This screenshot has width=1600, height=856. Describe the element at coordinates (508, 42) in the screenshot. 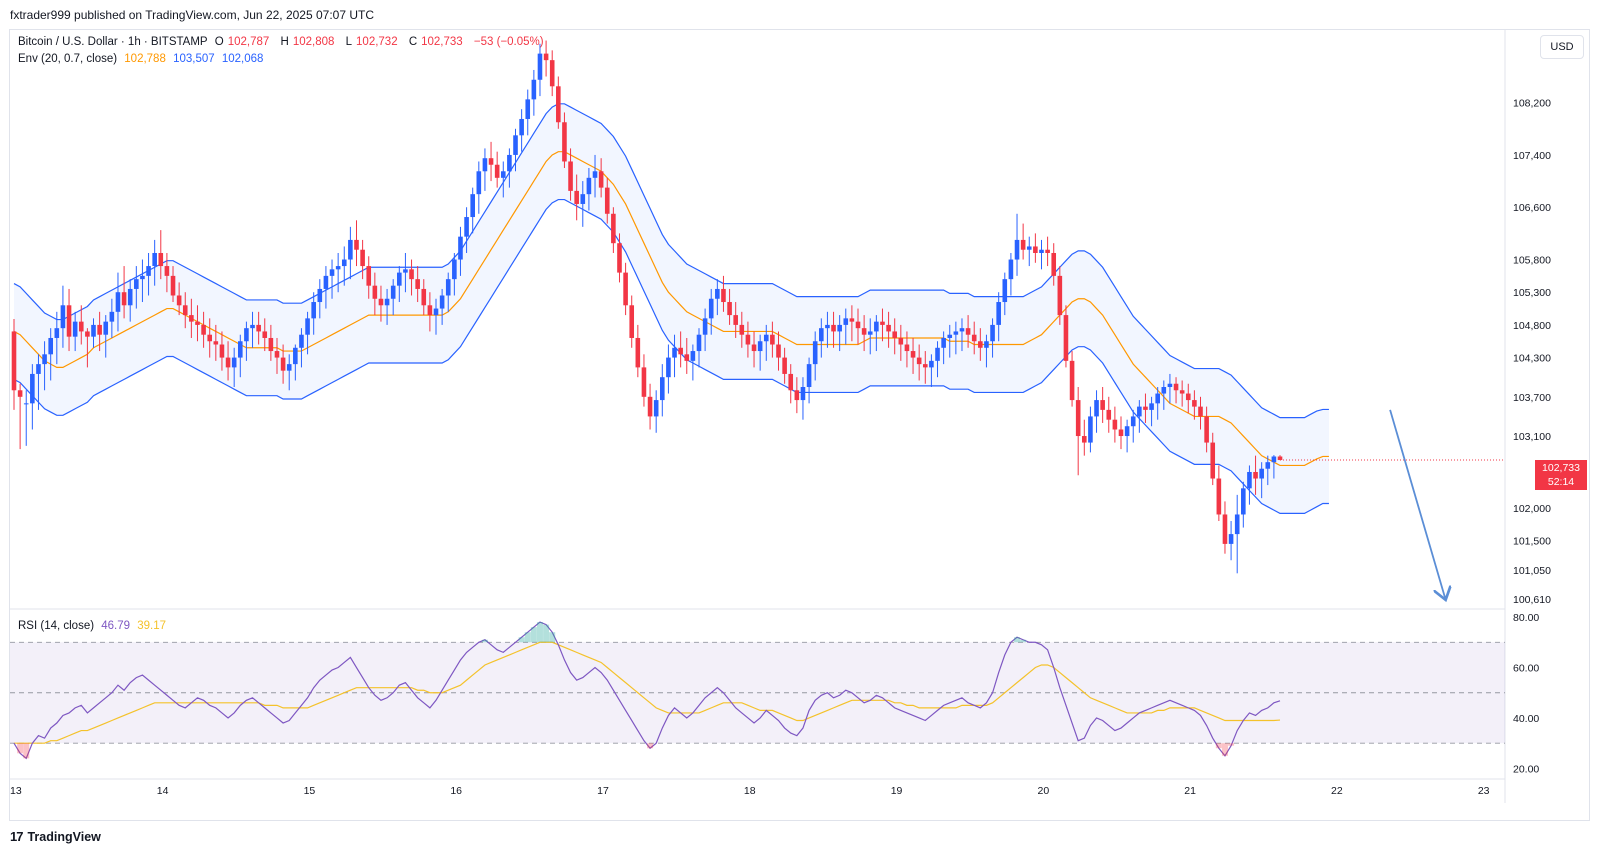

I see `change-value: −53 (−0.05%)` at that location.